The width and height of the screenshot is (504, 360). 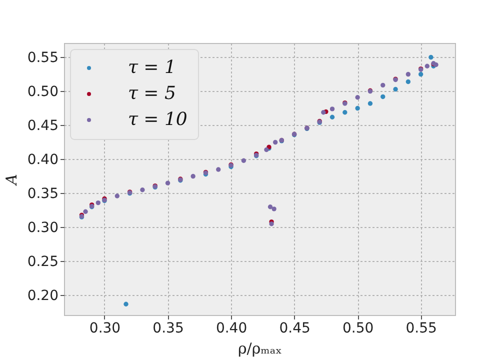 I want to click on y-axis-title: A, so click(x=11, y=180).